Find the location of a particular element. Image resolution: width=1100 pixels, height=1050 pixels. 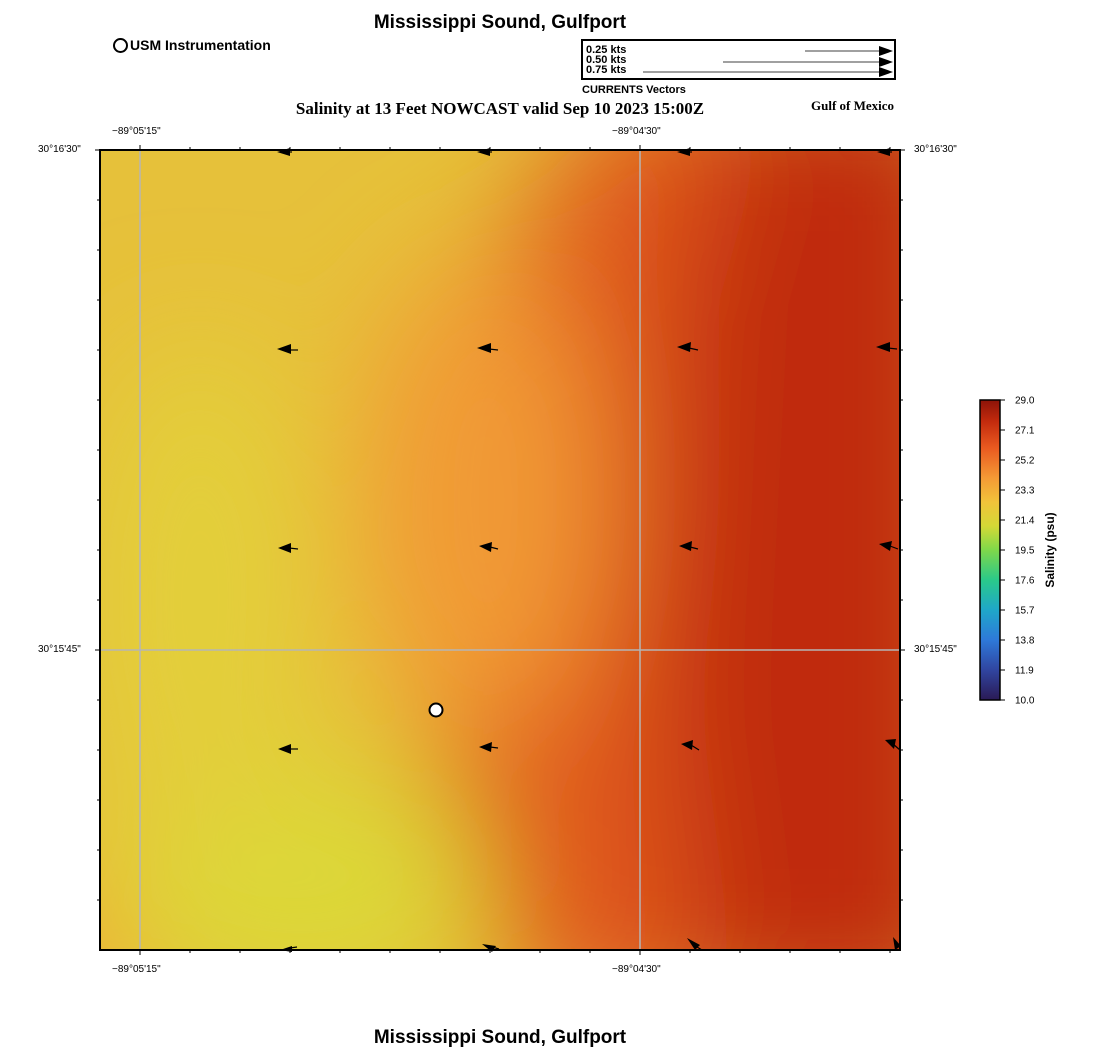

colorbar-tick-label: 27.1 is located at coordinates (1025, 431).